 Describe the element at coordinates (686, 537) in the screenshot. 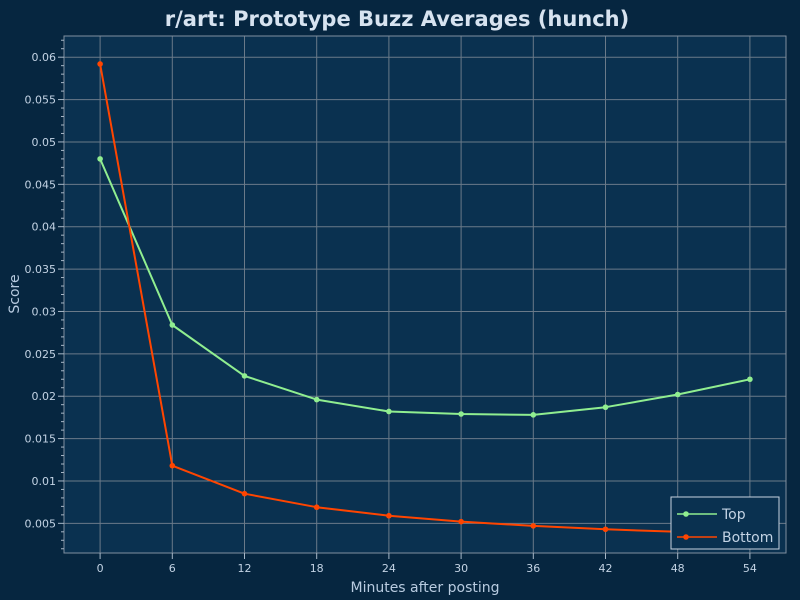

I see `legend-marker-bottom` at that location.